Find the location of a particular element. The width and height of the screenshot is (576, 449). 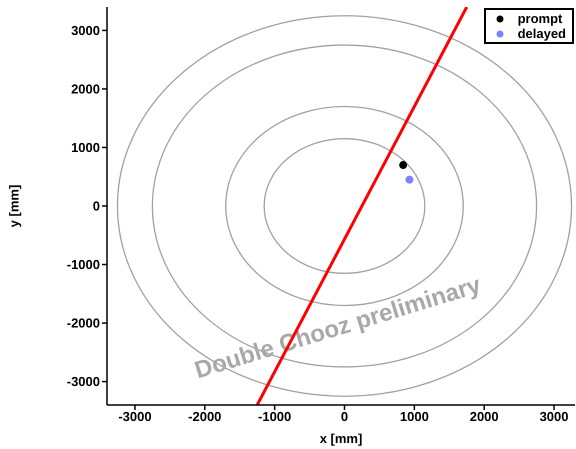

y-tick-label: 1000 is located at coordinates (85, 148).